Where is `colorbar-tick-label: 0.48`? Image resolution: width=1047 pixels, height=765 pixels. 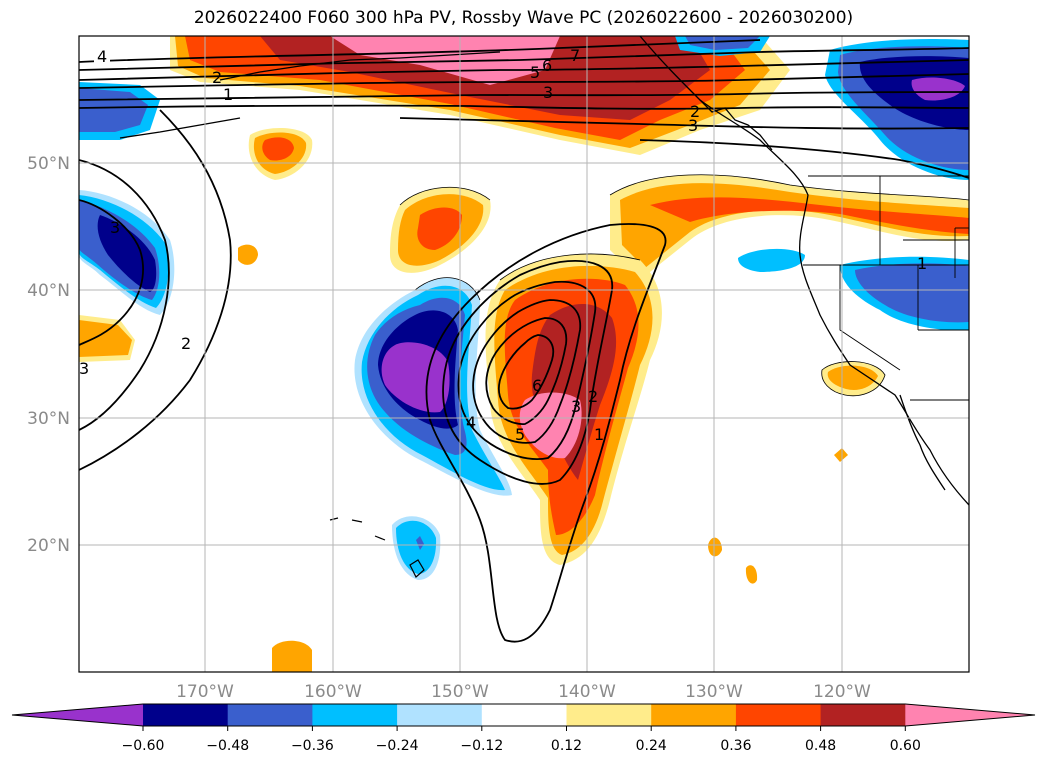 colorbar-tick-label: 0.48 is located at coordinates (820, 746).